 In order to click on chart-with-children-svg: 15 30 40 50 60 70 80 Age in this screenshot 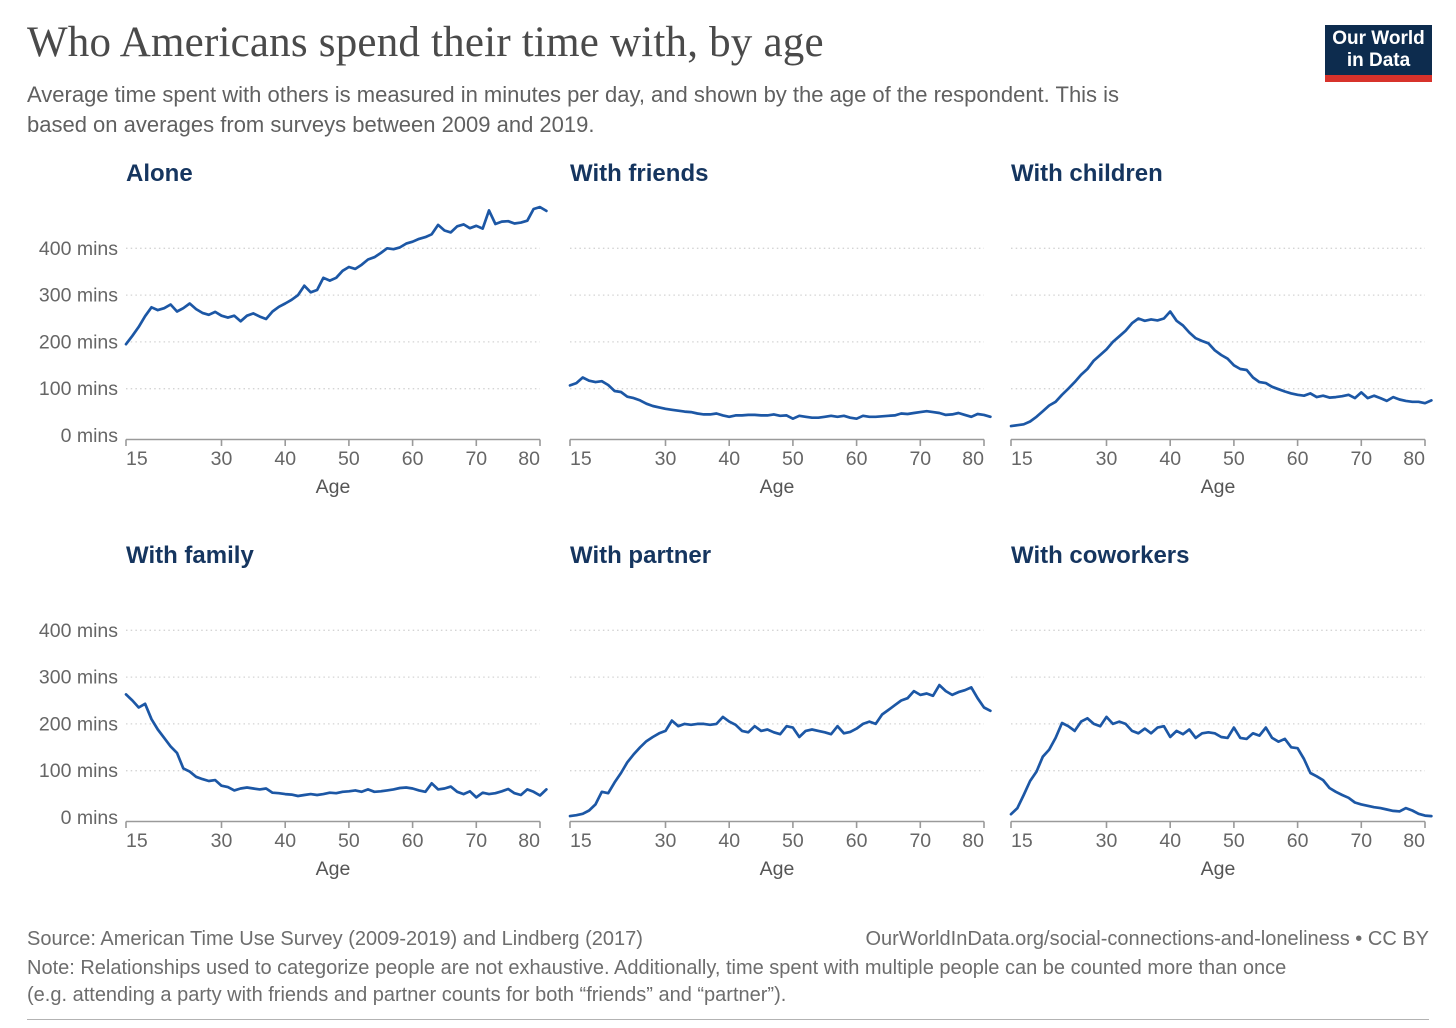, I will do `click(1221, 372)`.